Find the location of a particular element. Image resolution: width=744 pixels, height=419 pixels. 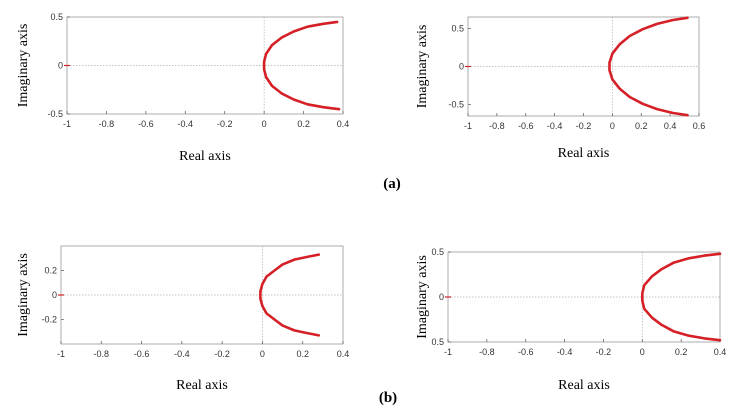

row-label-a: (a) is located at coordinates (392, 184).